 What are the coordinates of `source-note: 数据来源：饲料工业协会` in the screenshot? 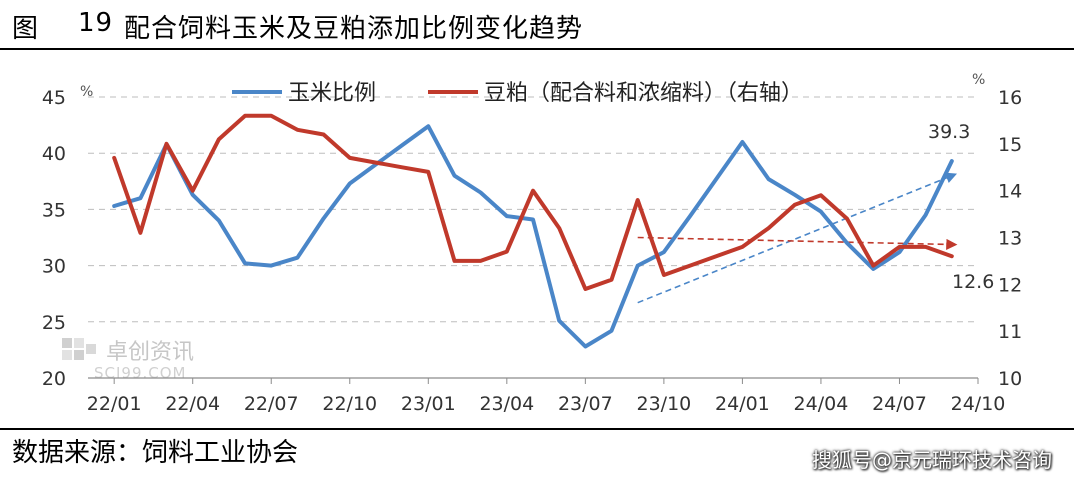 It's located at (155, 453).